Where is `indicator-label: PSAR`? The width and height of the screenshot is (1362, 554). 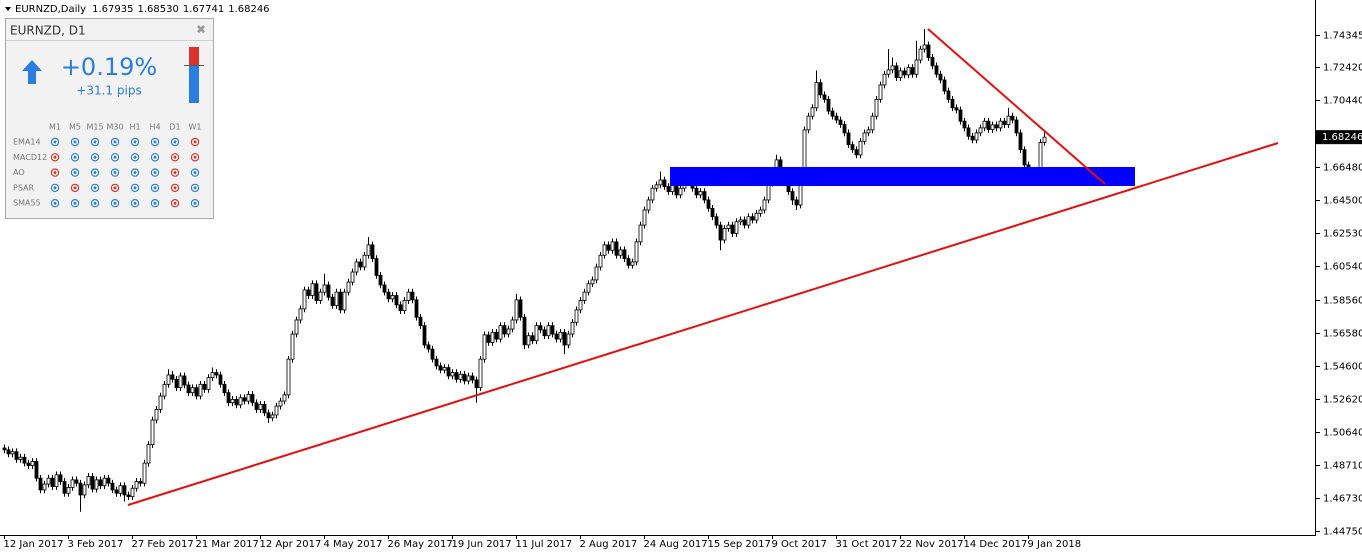 indicator-label: PSAR is located at coordinates (24, 187).